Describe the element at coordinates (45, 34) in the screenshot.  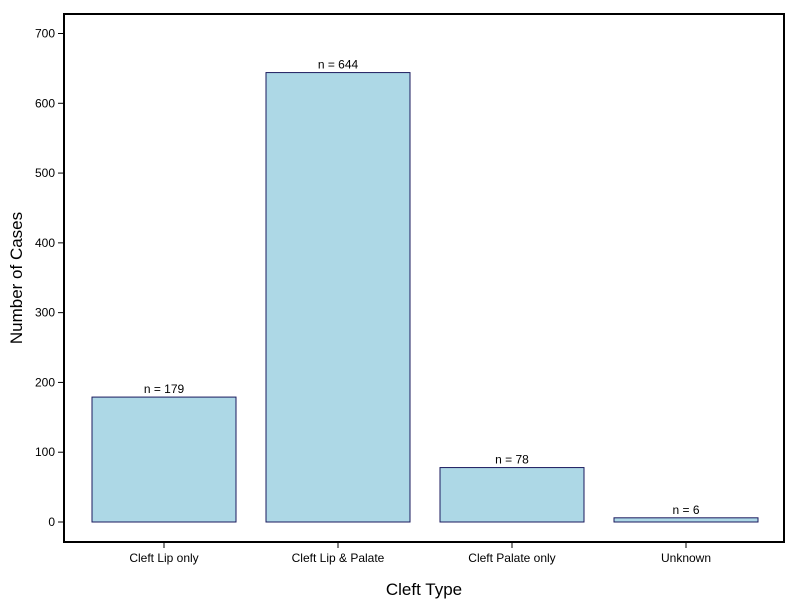
I see `y-tick-label: 700` at that location.